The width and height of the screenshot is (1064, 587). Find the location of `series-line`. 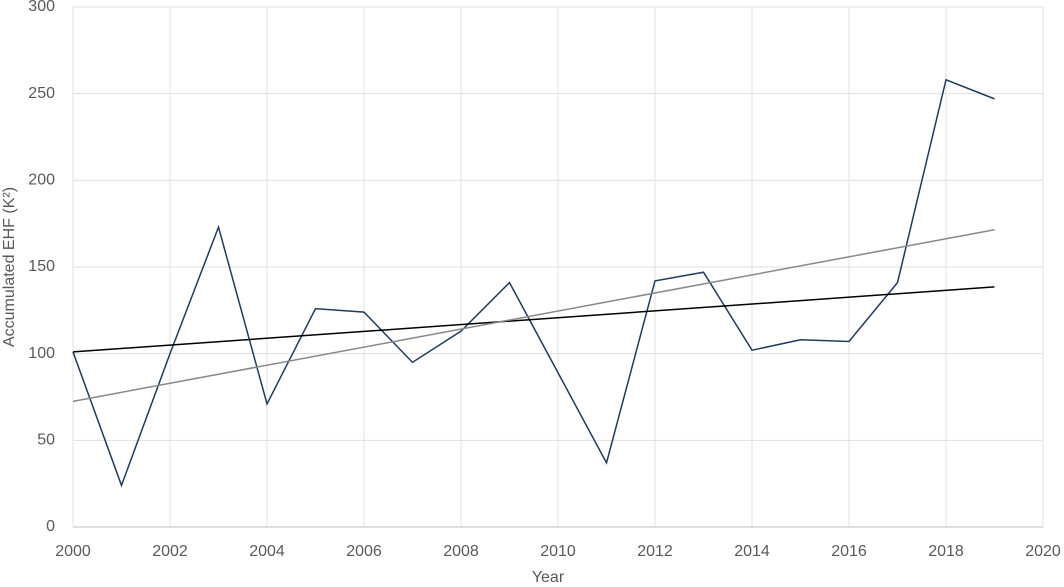

series-line is located at coordinates (533, 319).